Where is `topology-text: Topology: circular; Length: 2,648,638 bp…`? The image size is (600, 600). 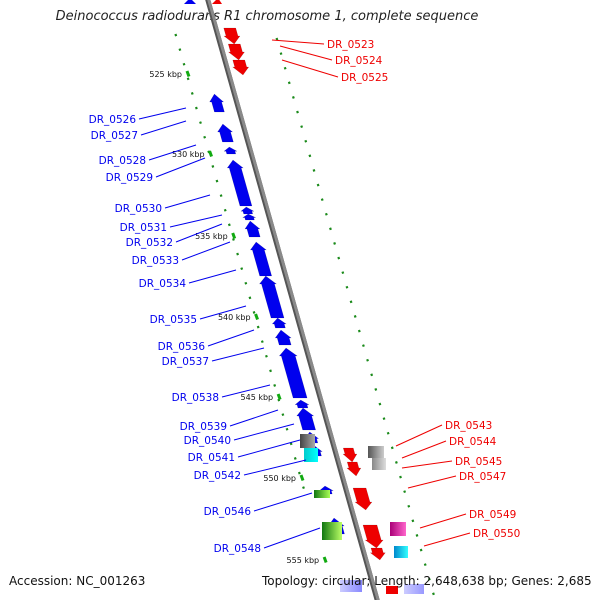 topology-text: Topology: circular; Length: 2,648,638 bp… is located at coordinates (427, 581).